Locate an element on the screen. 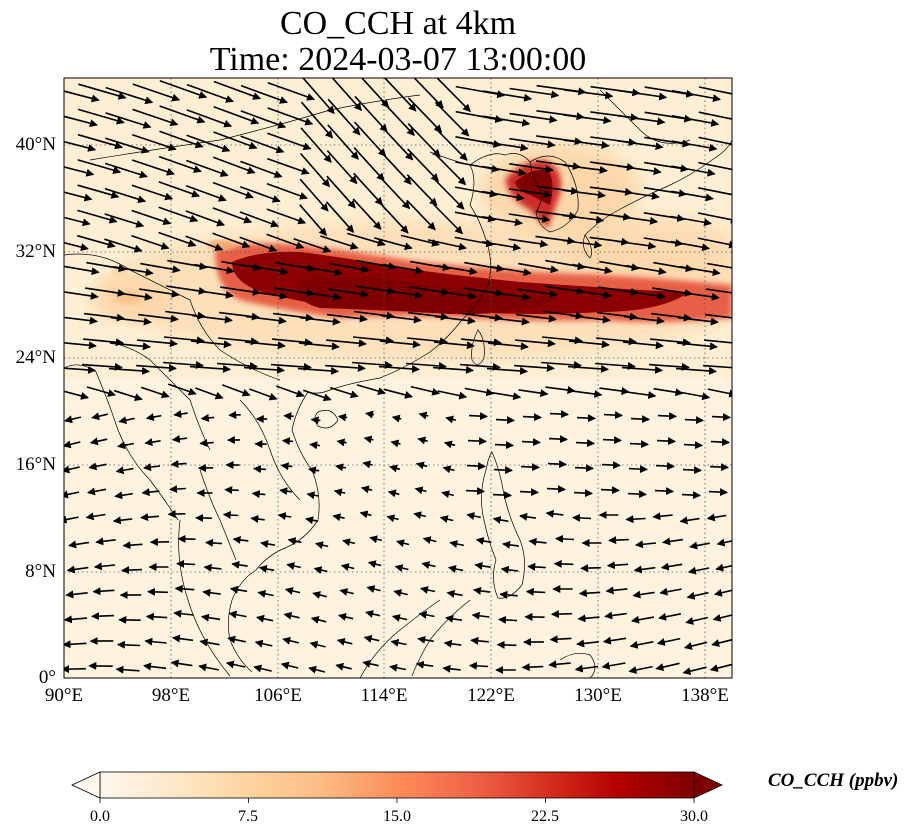 The image size is (921, 836). lat-label-0: 0° is located at coordinates (47, 677).